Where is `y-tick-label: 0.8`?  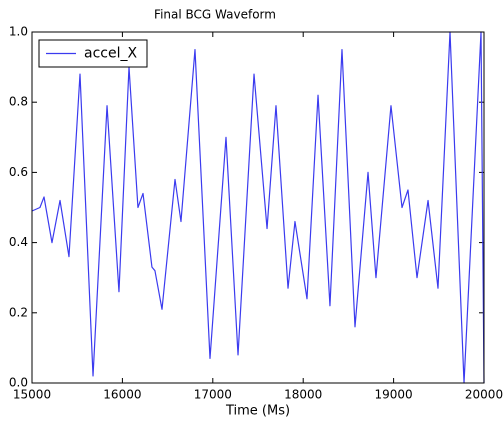 y-tick-label: 0.8 is located at coordinates (18, 102).